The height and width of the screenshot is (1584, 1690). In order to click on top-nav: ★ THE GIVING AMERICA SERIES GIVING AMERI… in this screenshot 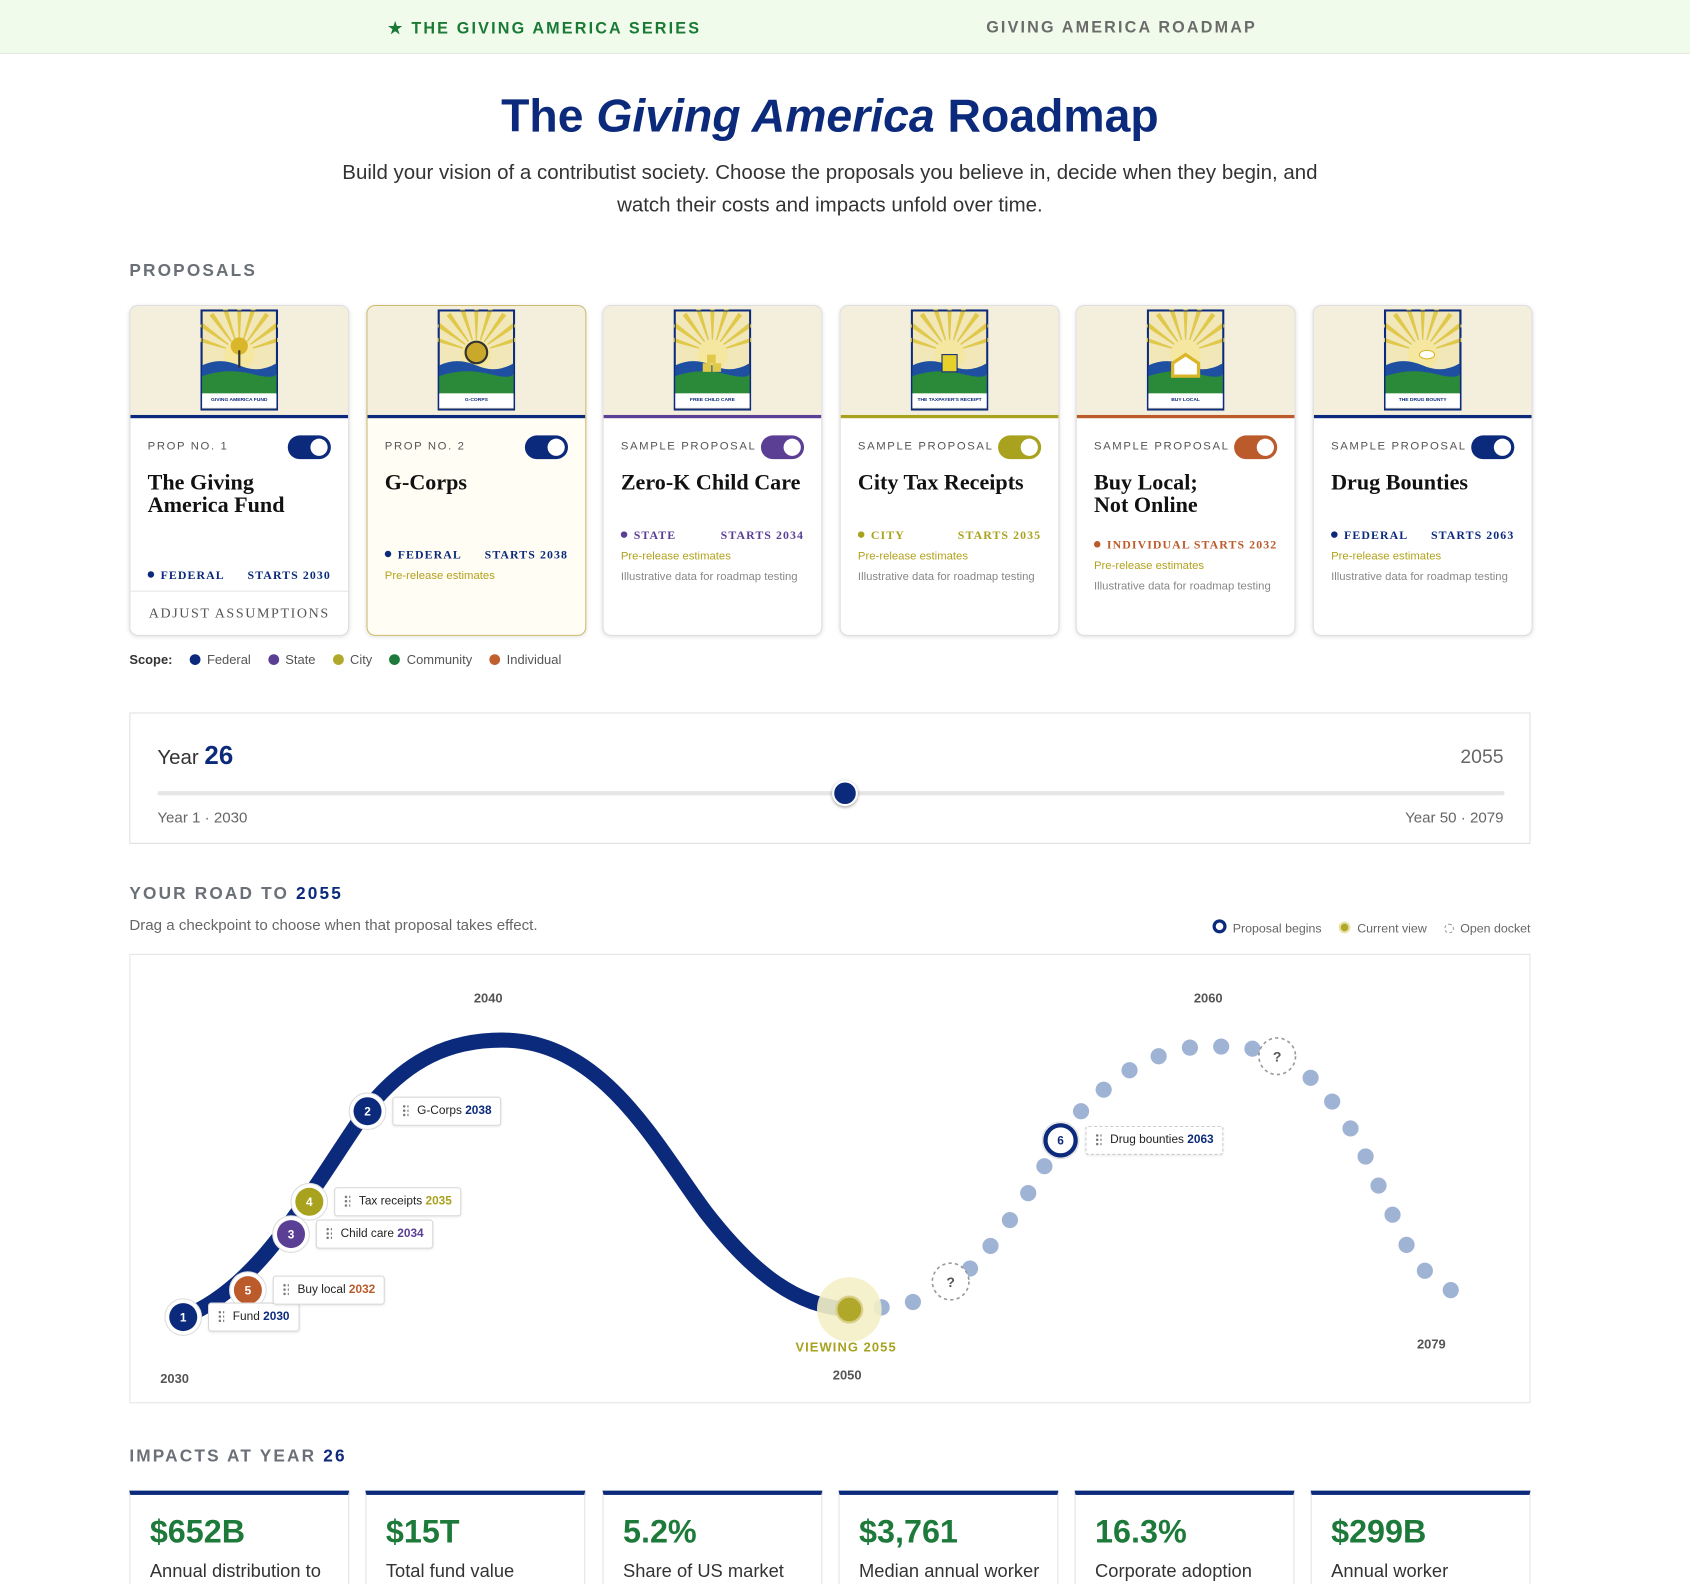, I will do `click(845, 27)`.